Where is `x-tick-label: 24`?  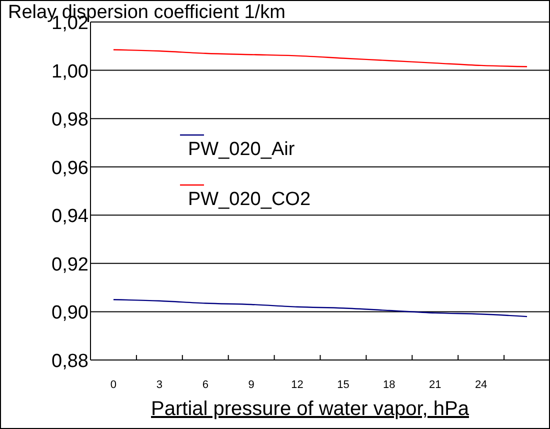 x-tick-label: 24 is located at coordinates (481, 385).